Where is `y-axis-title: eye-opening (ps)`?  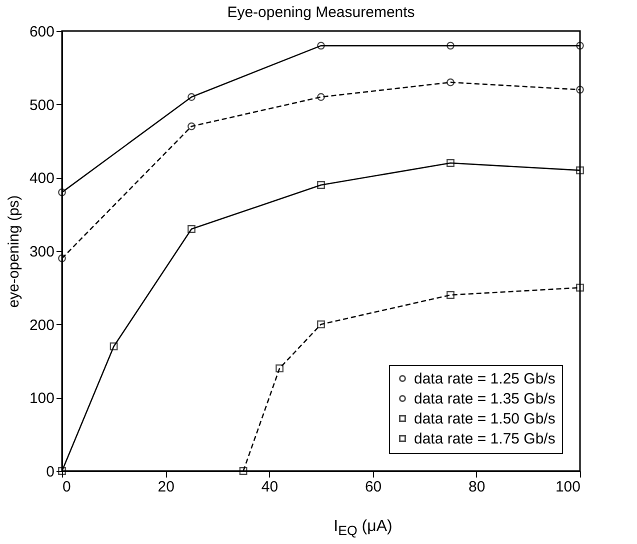 y-axis-title: eye-opening (ps) is located at coordinates (13, 251).